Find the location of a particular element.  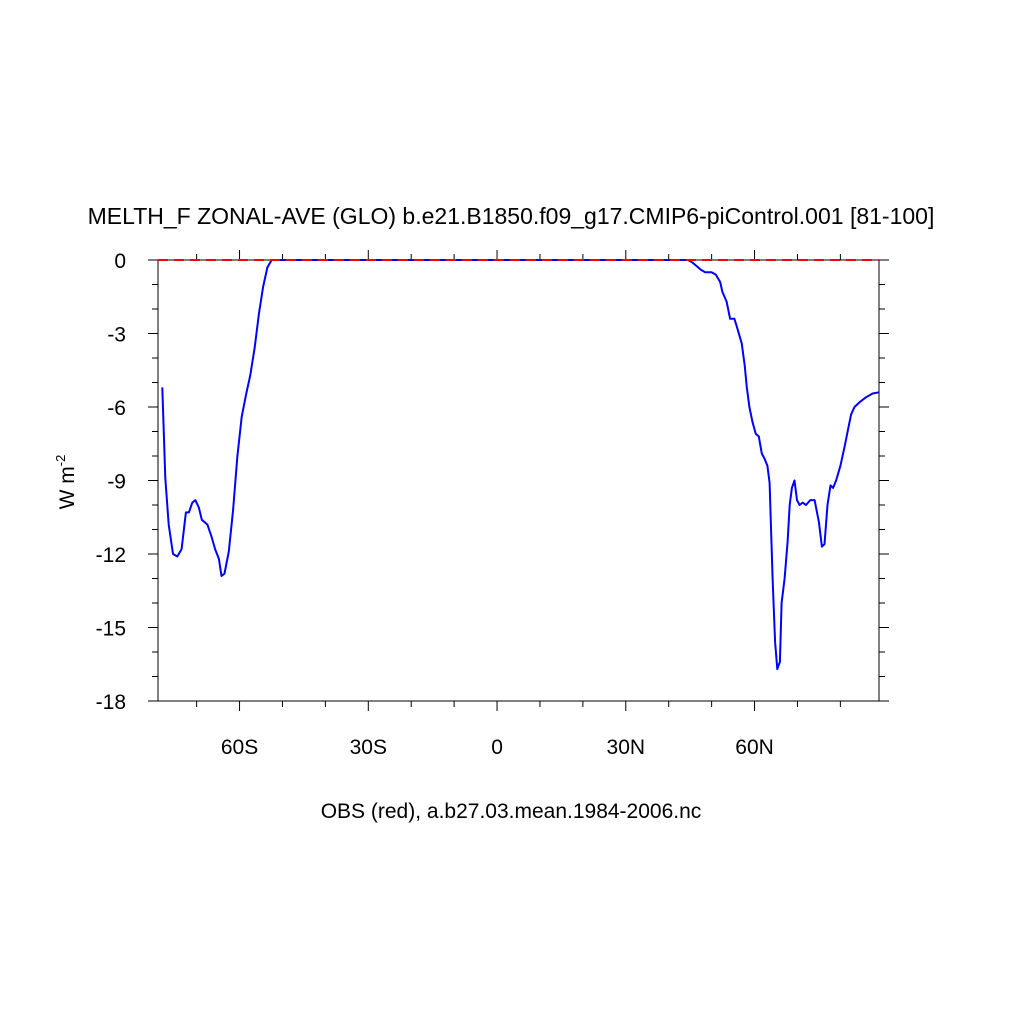

y-tick-label: -12 is located at coordinates (111, 555).